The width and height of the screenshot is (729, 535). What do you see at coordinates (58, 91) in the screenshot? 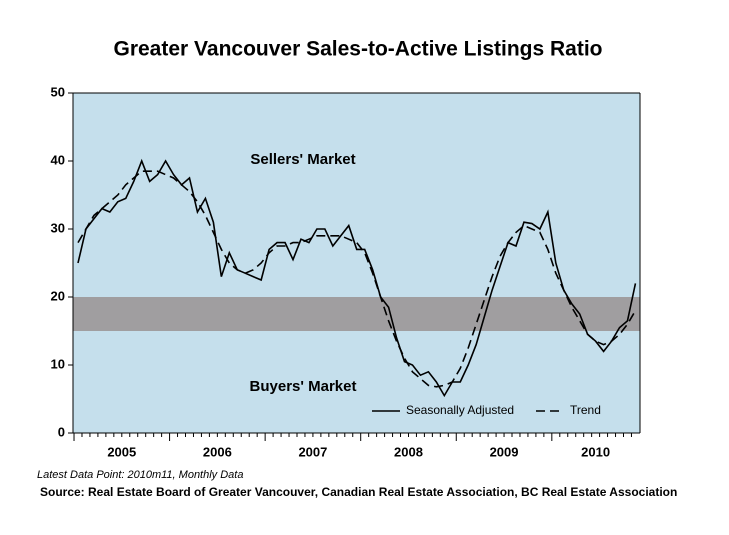
I see `y-tick-label: 50` at bounding box center [58, 91].